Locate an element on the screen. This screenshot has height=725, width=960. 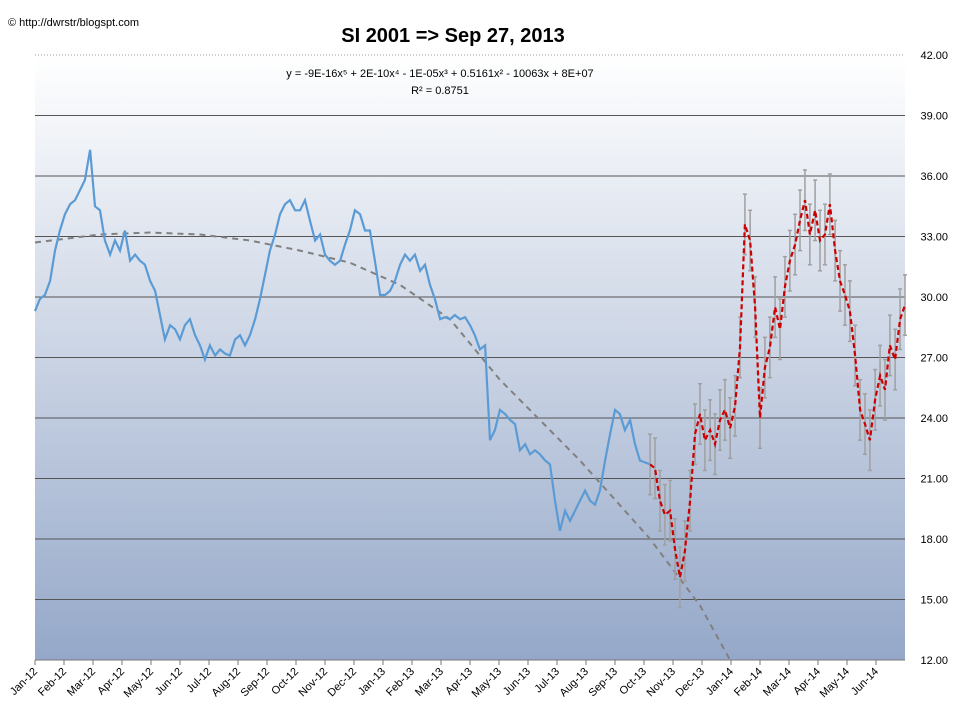
y-tick-label: 27.00 is located at coordinates (934, 359).